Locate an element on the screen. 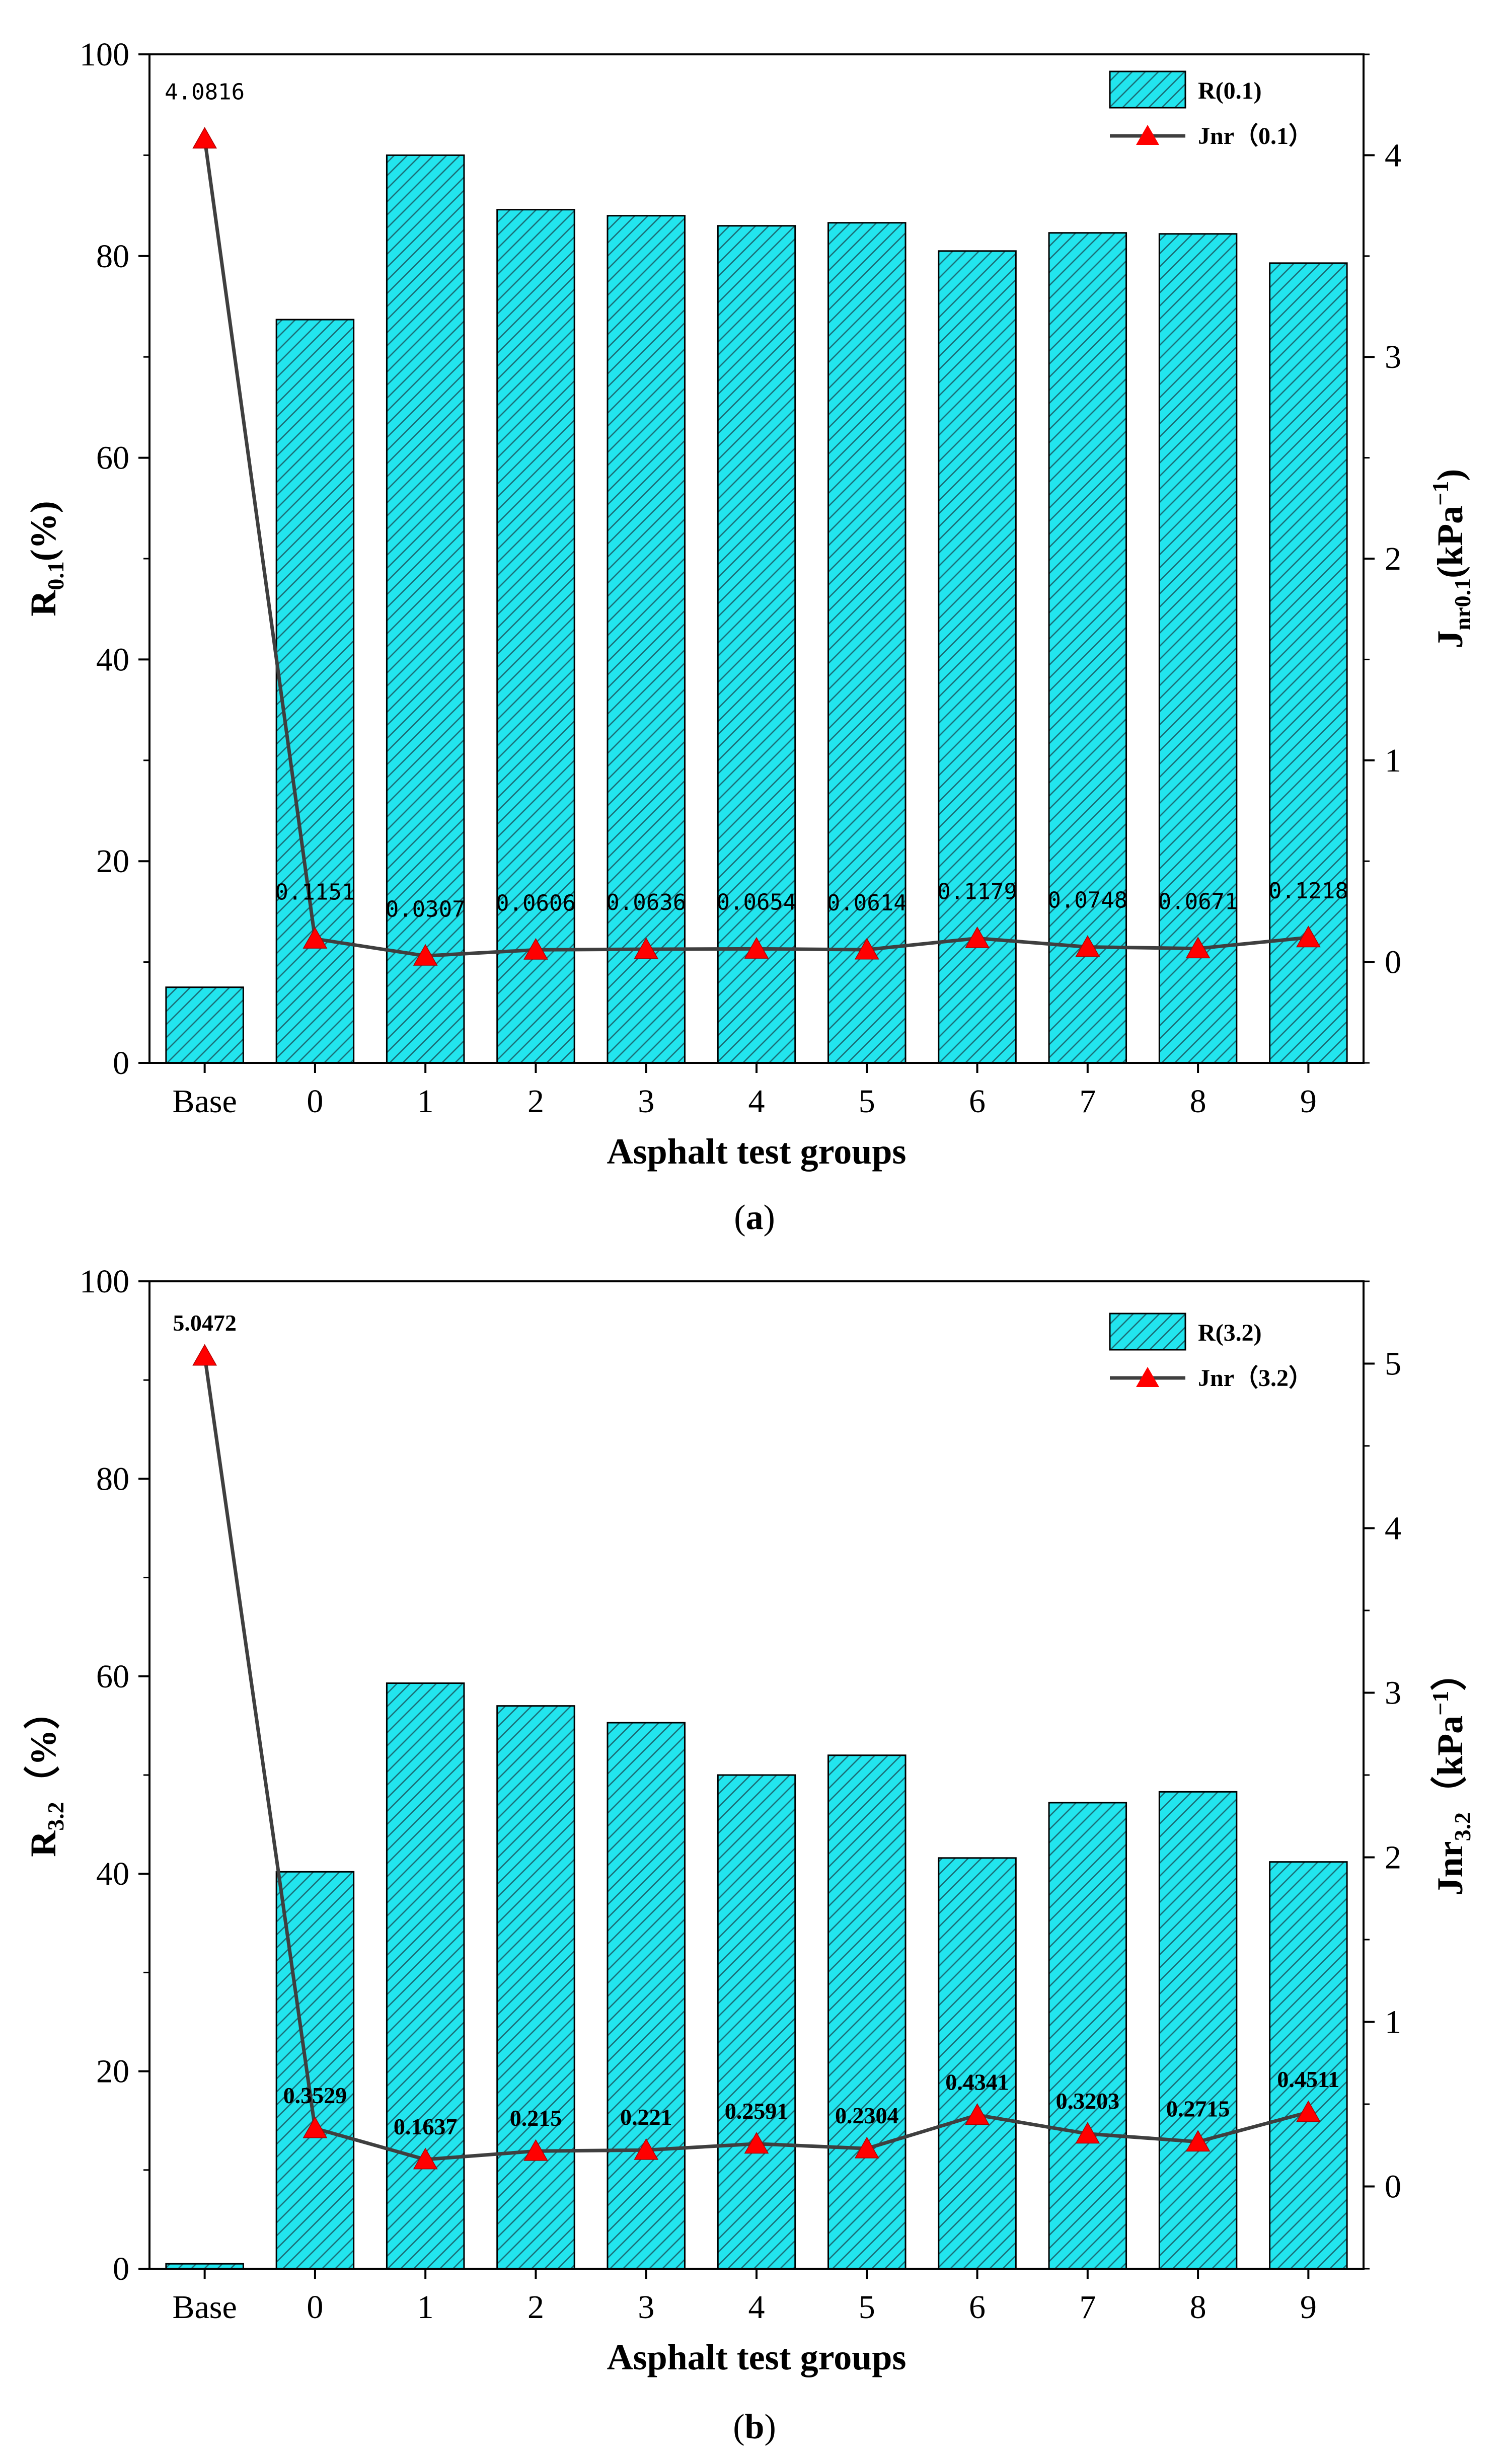  data-label-2: 0.0606 is located at coordinates (536, 903).